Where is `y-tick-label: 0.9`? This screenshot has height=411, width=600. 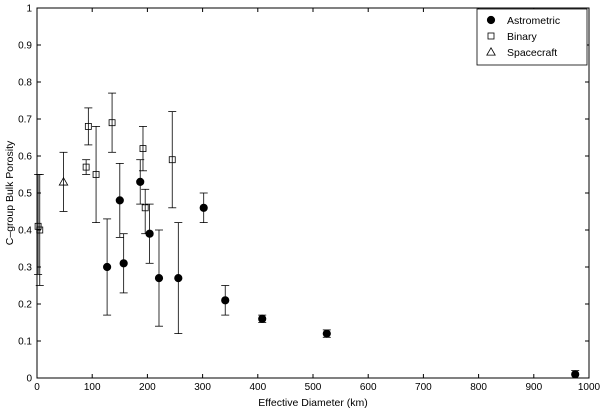
y-tick-label: 0.9 is located at coordinates (25, 46).